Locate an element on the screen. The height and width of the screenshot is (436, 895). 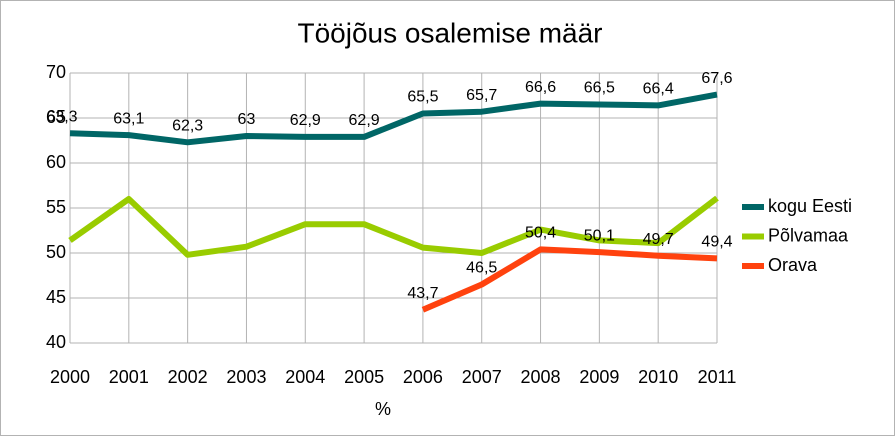
x-tick-label: 2007 is located at coordinates (482, 377).